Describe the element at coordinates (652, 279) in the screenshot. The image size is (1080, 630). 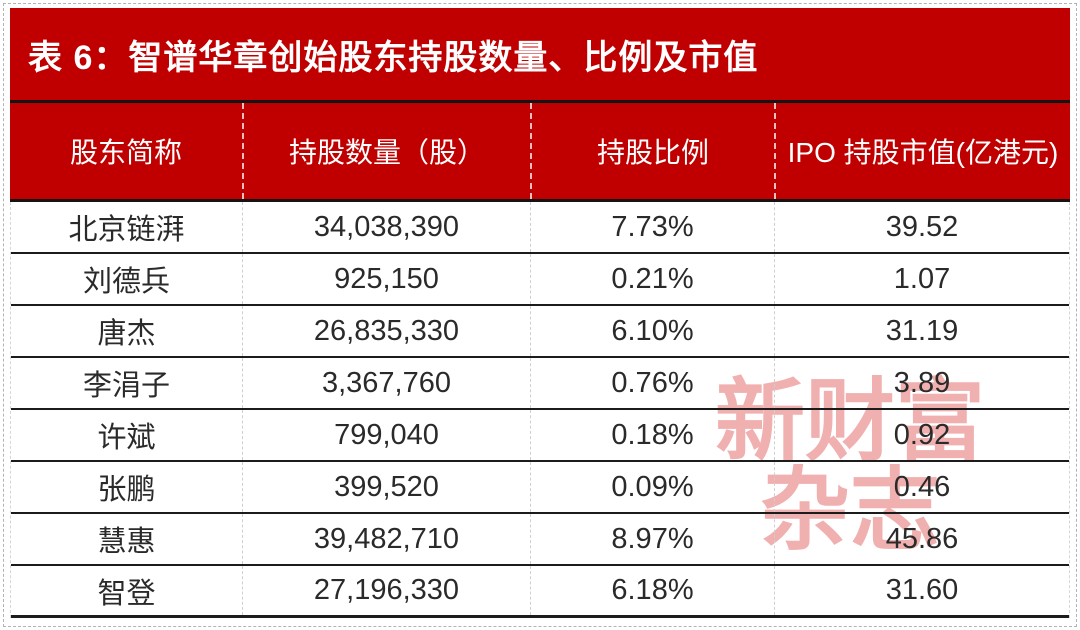
I see `cell-shareholding-ratio: 0.21%` at that location.